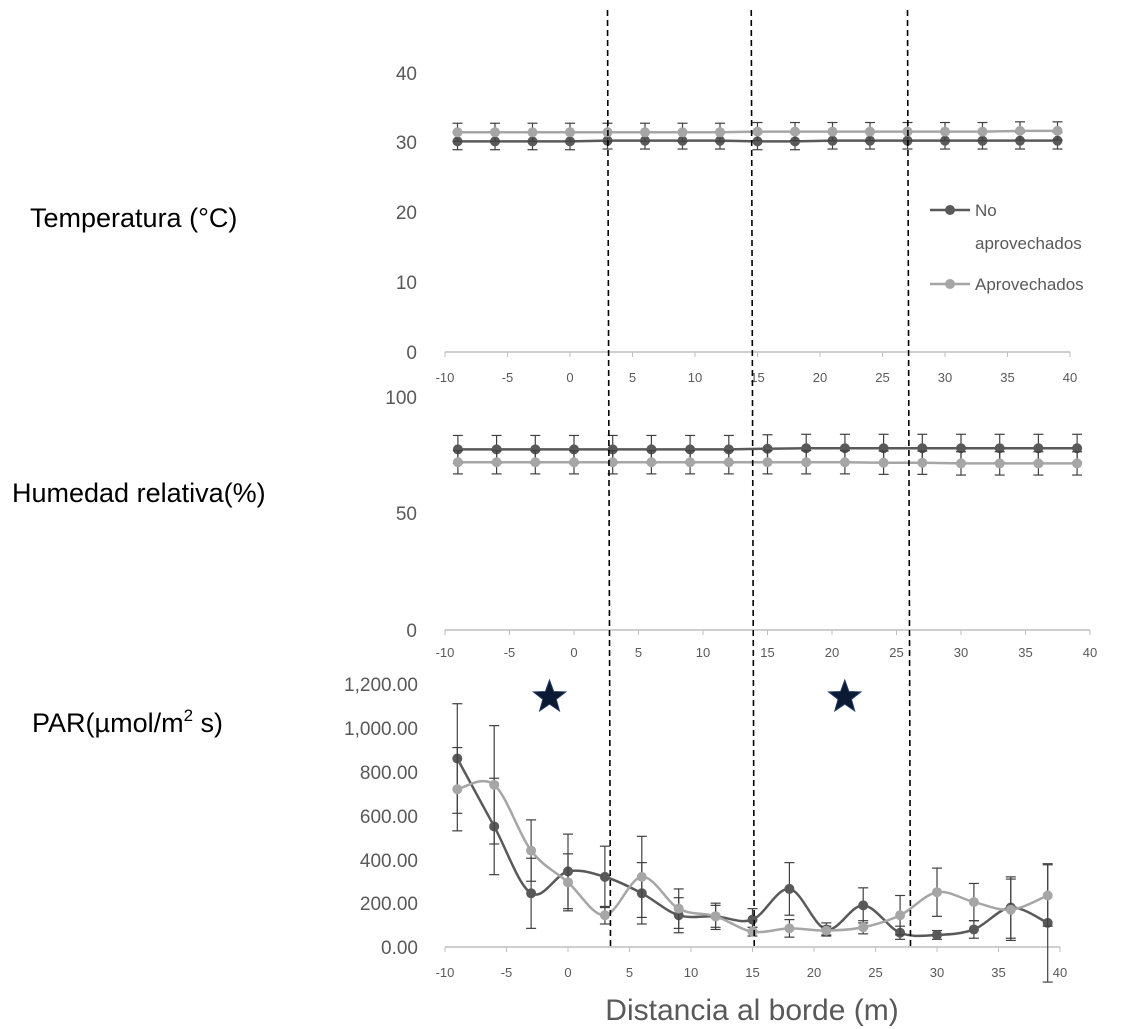  Describe the element at coordinates (986, 210) in the screenshot. I see `legend-label-no-aprovechados-line1: No` at that location.